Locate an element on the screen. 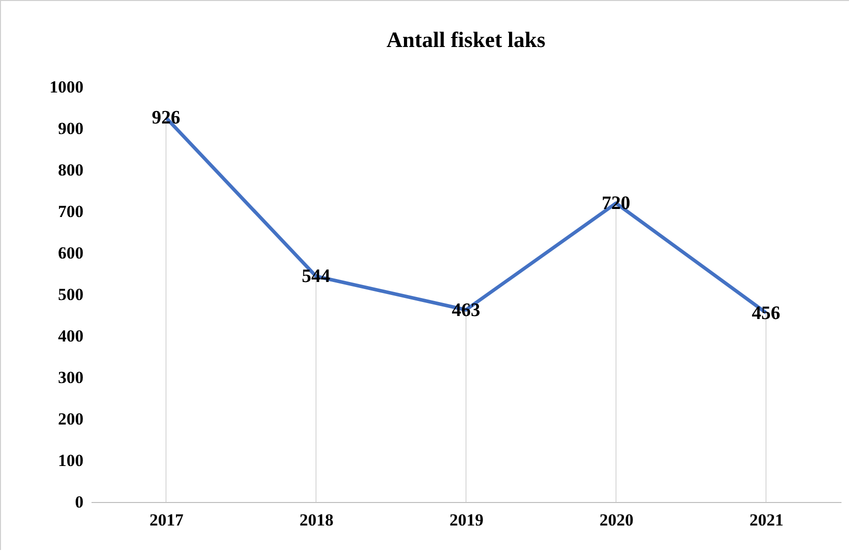  x-tick-label: 2021 is located at coordinates (767, 520).